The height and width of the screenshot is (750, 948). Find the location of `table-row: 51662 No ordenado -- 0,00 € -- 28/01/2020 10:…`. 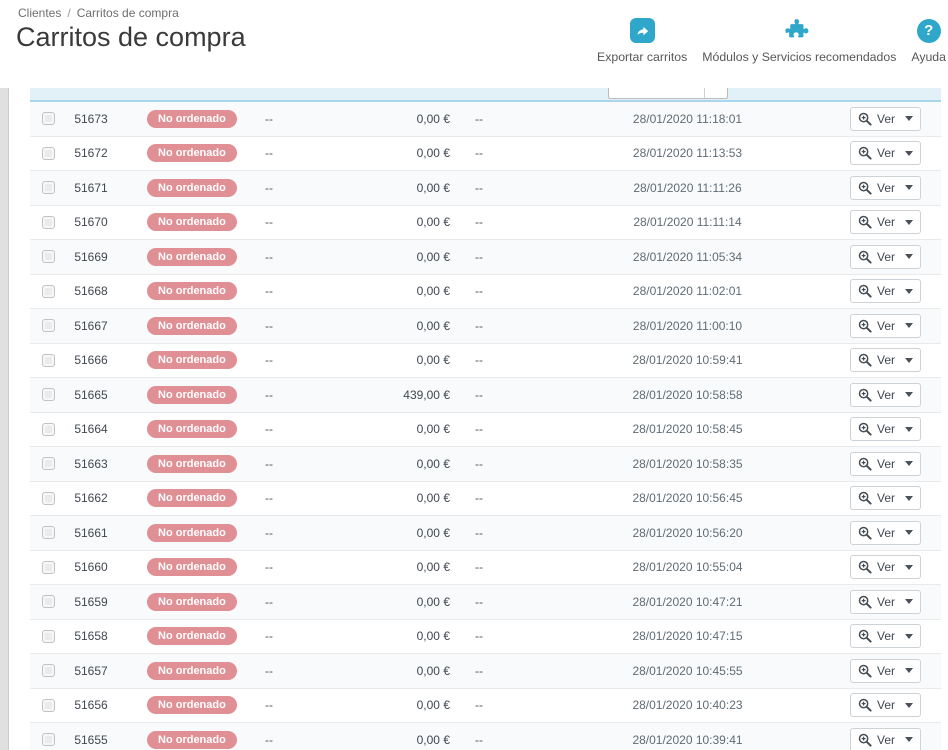

table-row: 51662 No ordenado -- 0,00 € -- 28/01/2020 10:… is located at coordinates (485, 498).